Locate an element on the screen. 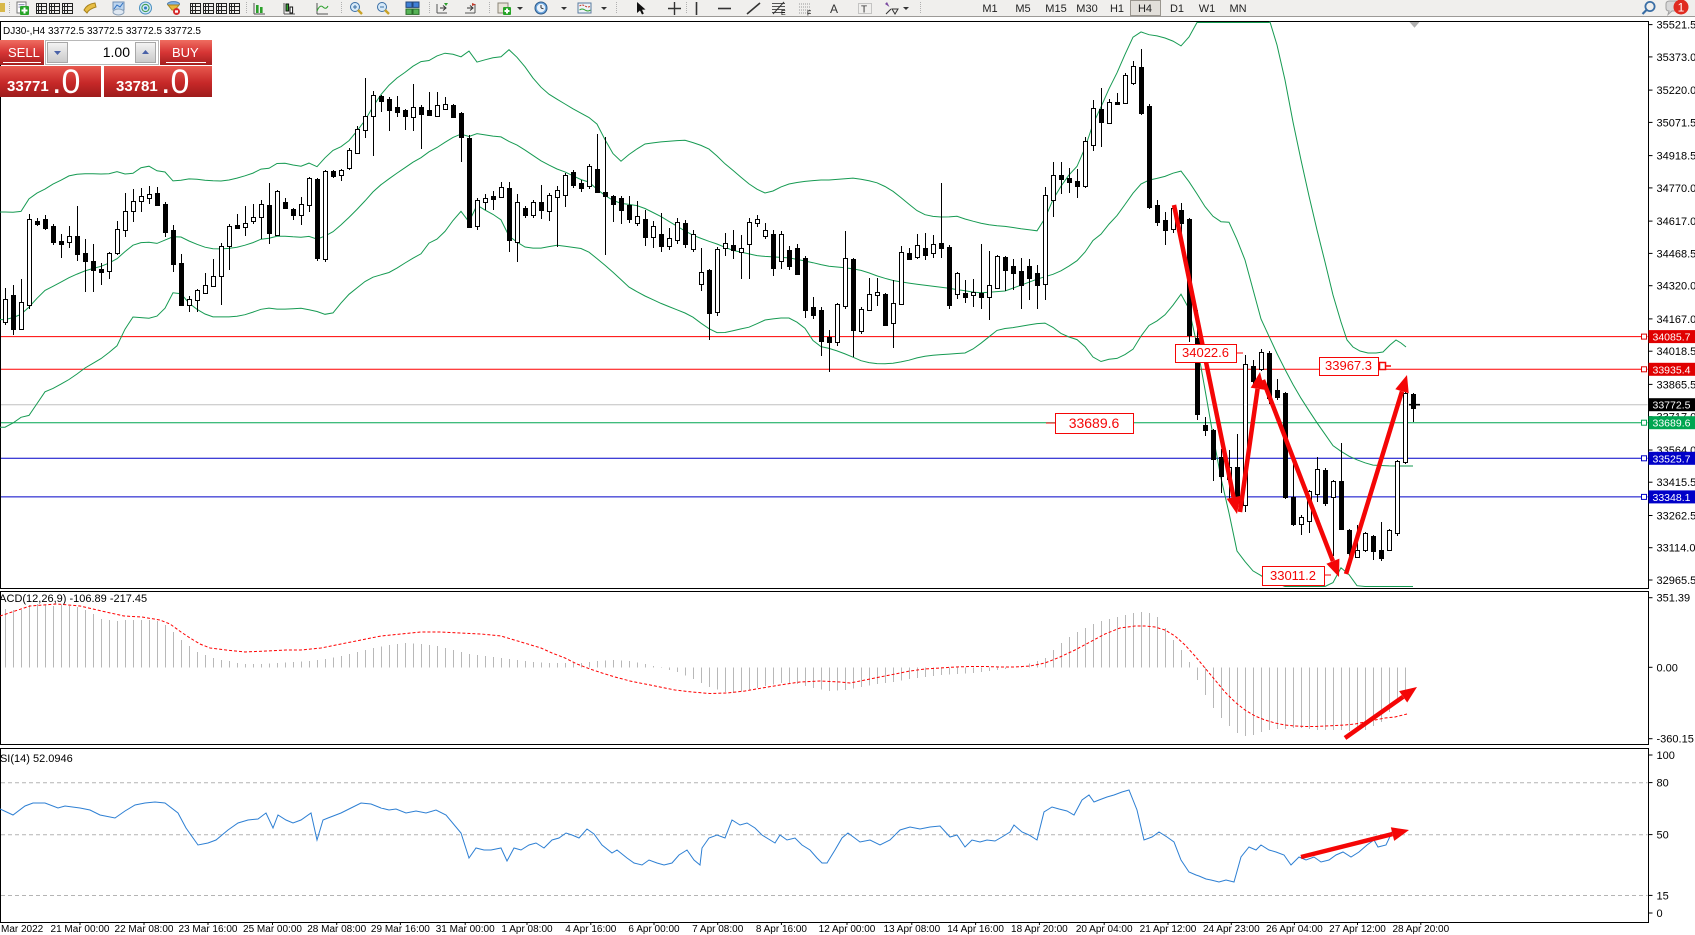 The image size is (1695, 935). svg-text: 33262.5 is located at coordinates (1676, 517).